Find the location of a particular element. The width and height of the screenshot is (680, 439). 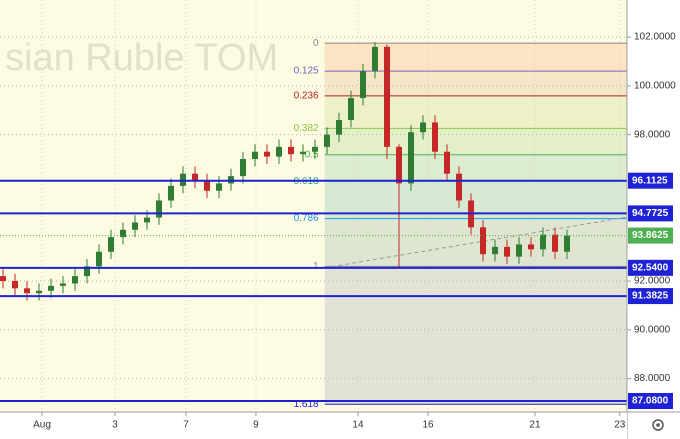

y-tick-label: 88.0000 is located at coordinates (652, 378).